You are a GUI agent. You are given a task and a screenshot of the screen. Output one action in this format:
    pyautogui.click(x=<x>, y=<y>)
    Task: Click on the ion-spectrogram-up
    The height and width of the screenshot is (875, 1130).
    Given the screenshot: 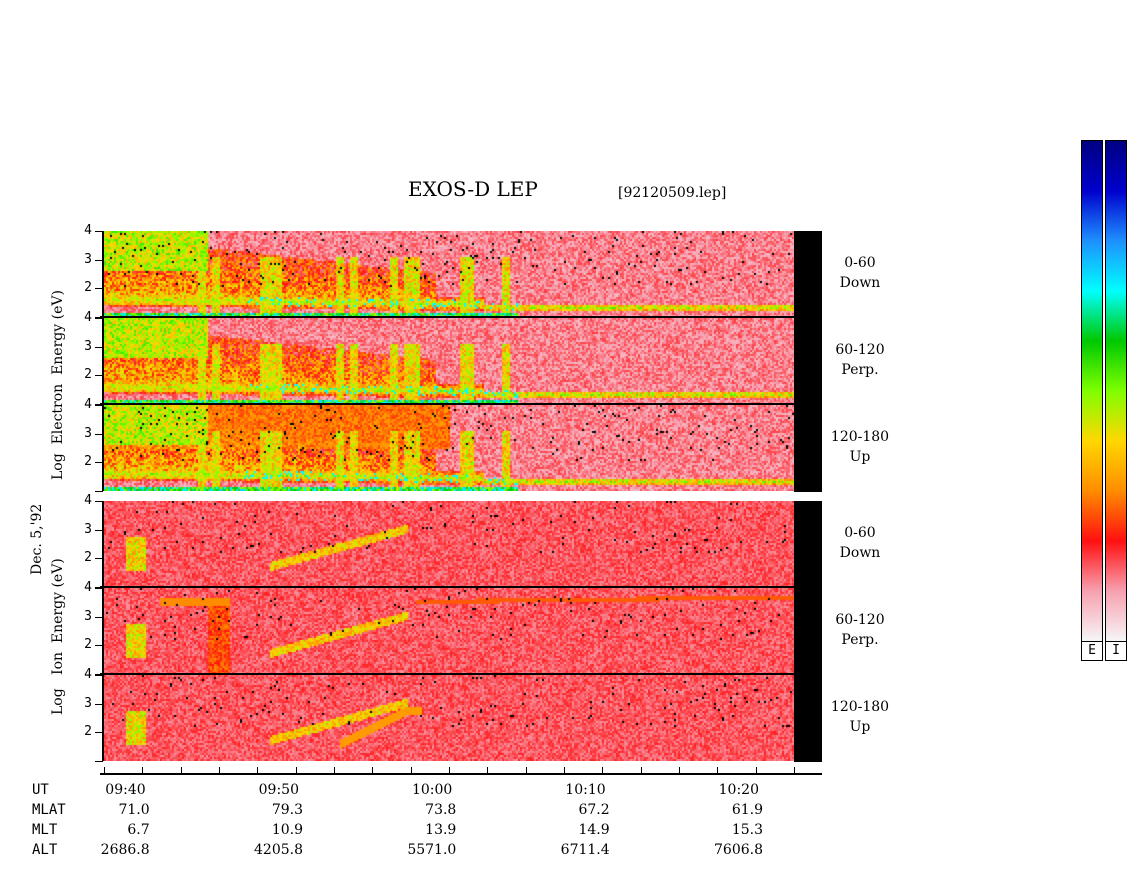 What is the action you would take?
    pyautogui.click(x=449, y=718)
    